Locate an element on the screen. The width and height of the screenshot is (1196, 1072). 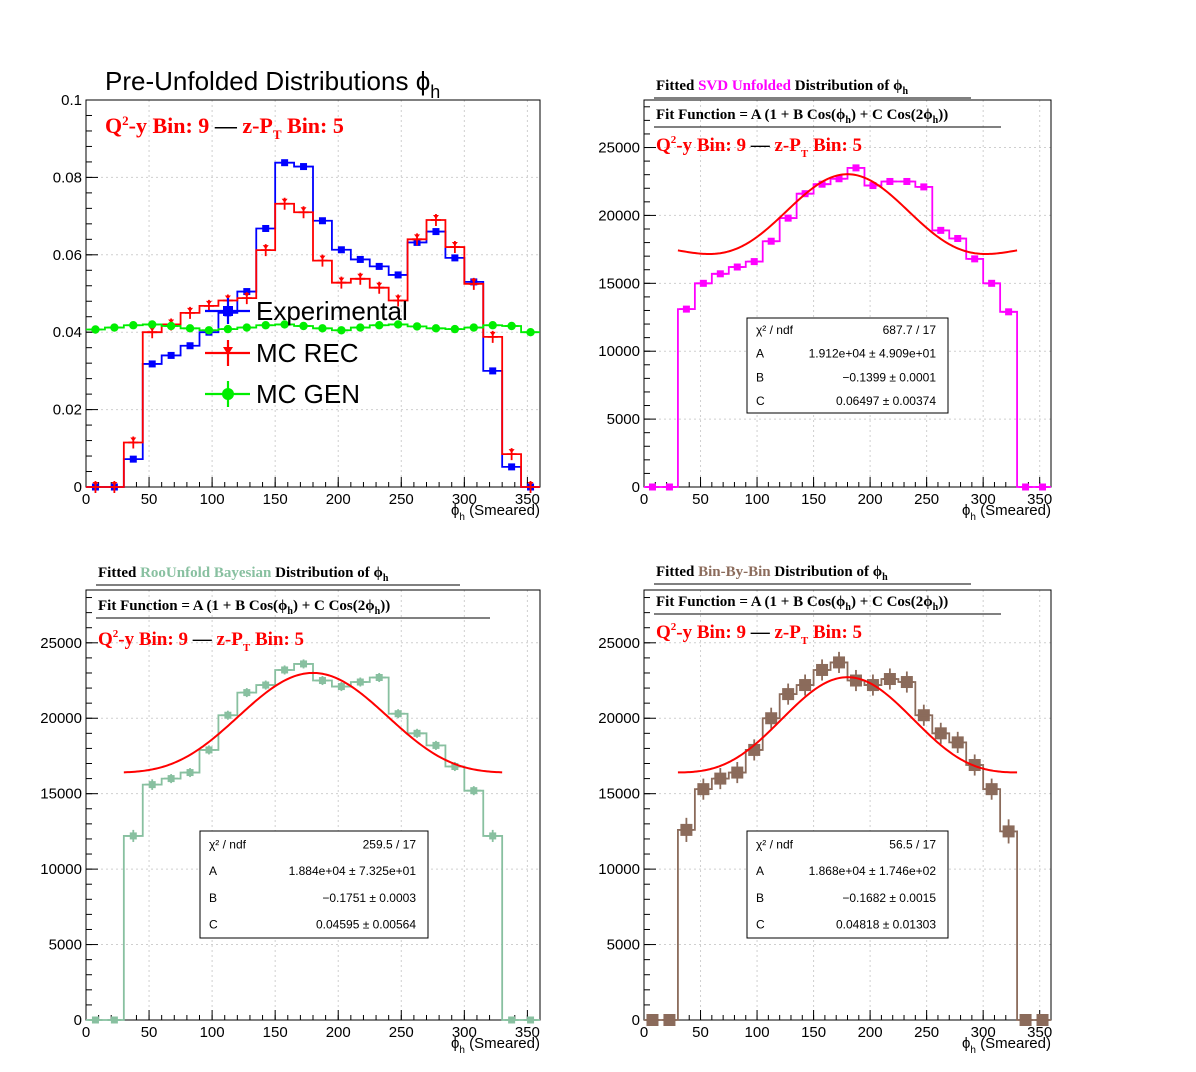
title-suffix: Distribution of is located at coordinates (842, 86).